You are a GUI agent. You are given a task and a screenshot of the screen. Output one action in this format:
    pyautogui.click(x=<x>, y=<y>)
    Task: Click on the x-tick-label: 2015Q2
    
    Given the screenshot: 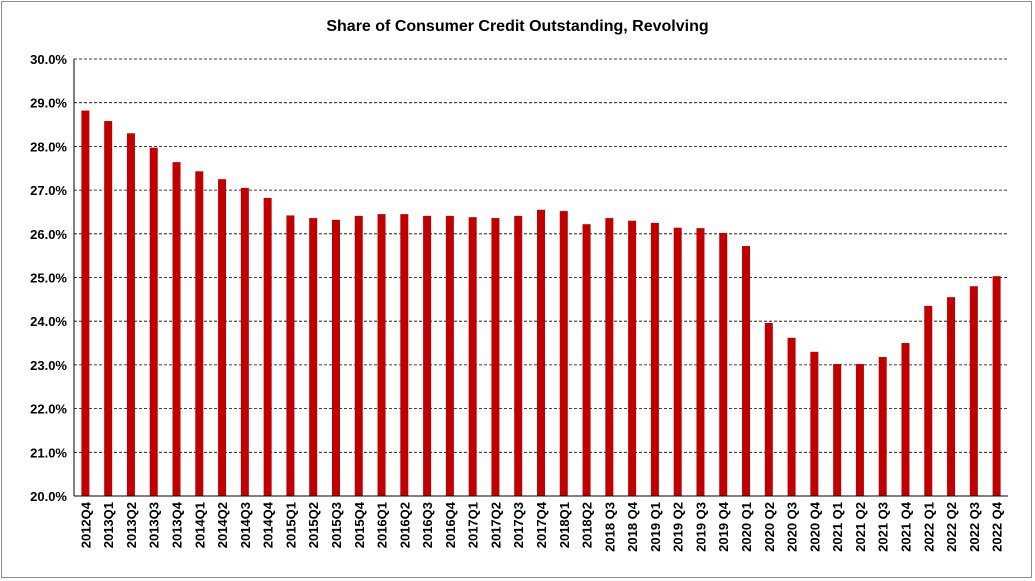 What is the action you would take?
    pyautogui.click(x=313, y=525)
    